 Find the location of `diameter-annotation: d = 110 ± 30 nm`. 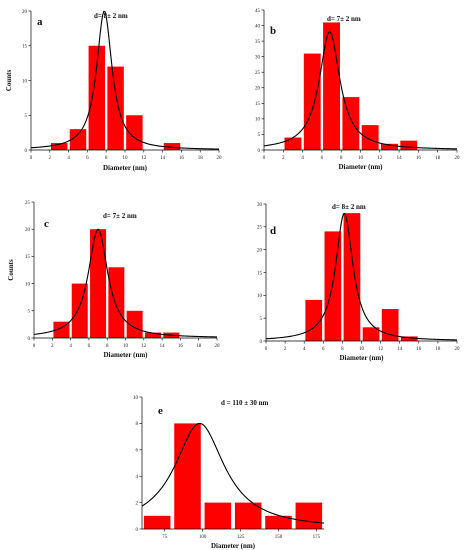

diameter-annotation: d = 110 ± 30 nm is located at coordinates (244, 403).